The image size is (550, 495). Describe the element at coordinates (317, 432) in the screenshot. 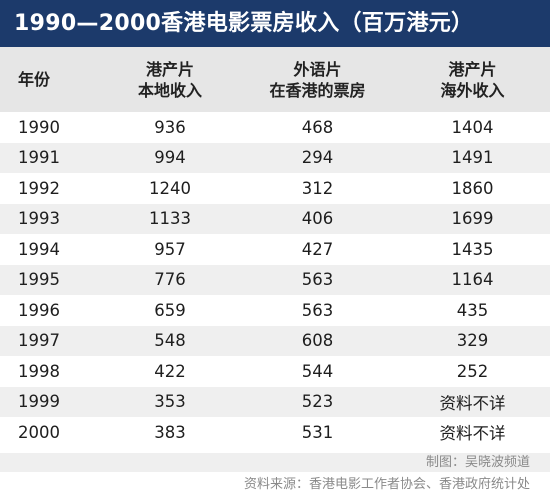

I see `foreign-in-hk-cell: 531` at that location.